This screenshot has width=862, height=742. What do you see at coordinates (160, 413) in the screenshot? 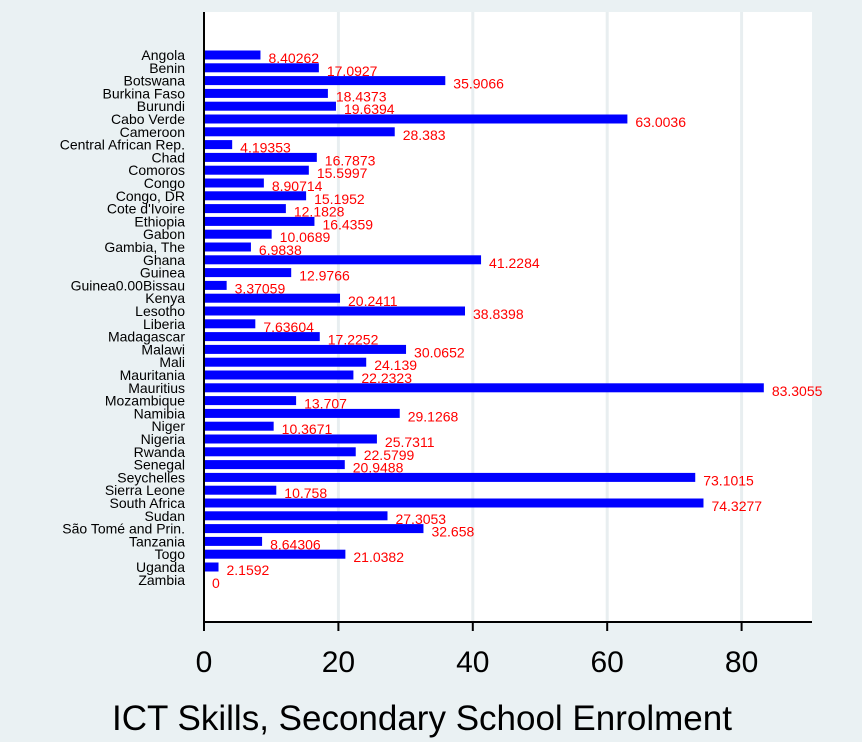
I see `category-label: Namibia` at bounding box center [160, 413].